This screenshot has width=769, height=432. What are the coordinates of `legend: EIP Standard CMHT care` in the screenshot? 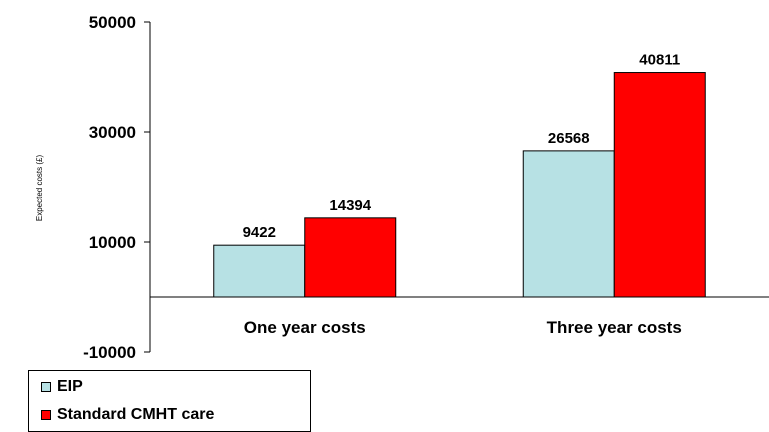 It's located at (169, 401).